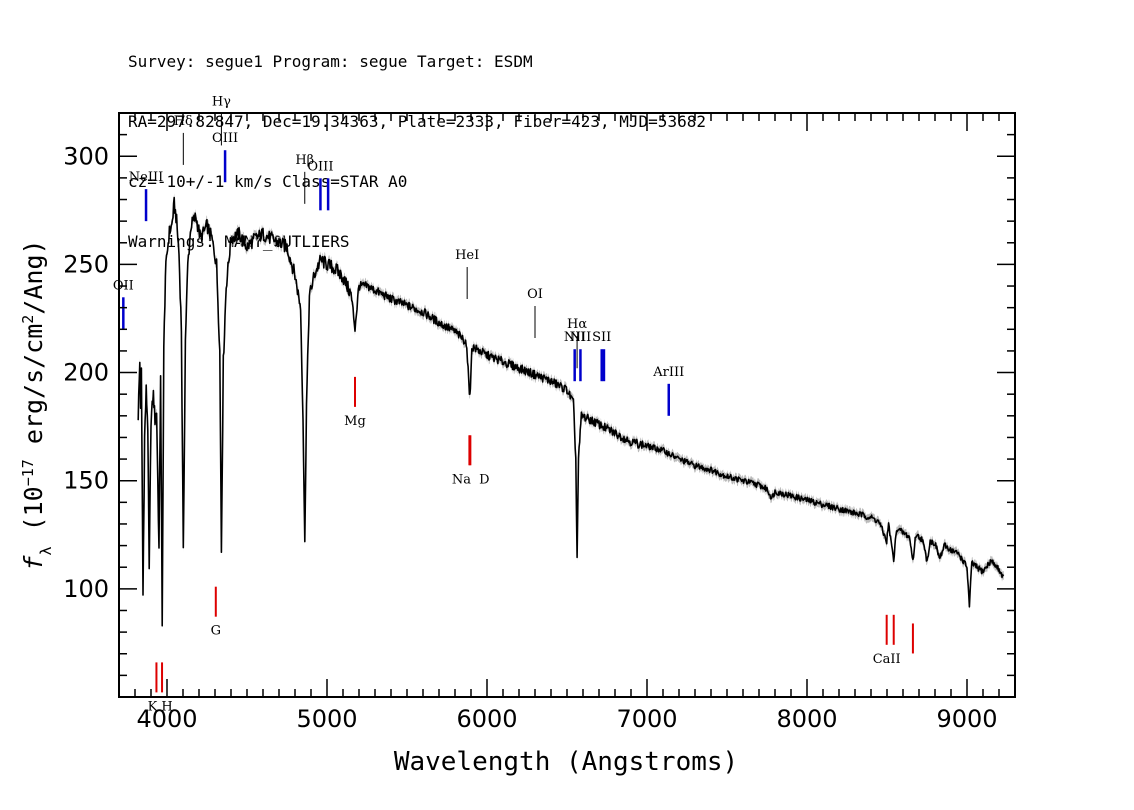  Describe the element at coordinates (486, 719) in the screenshot. I see `x-tick-label: 6000` at that location.